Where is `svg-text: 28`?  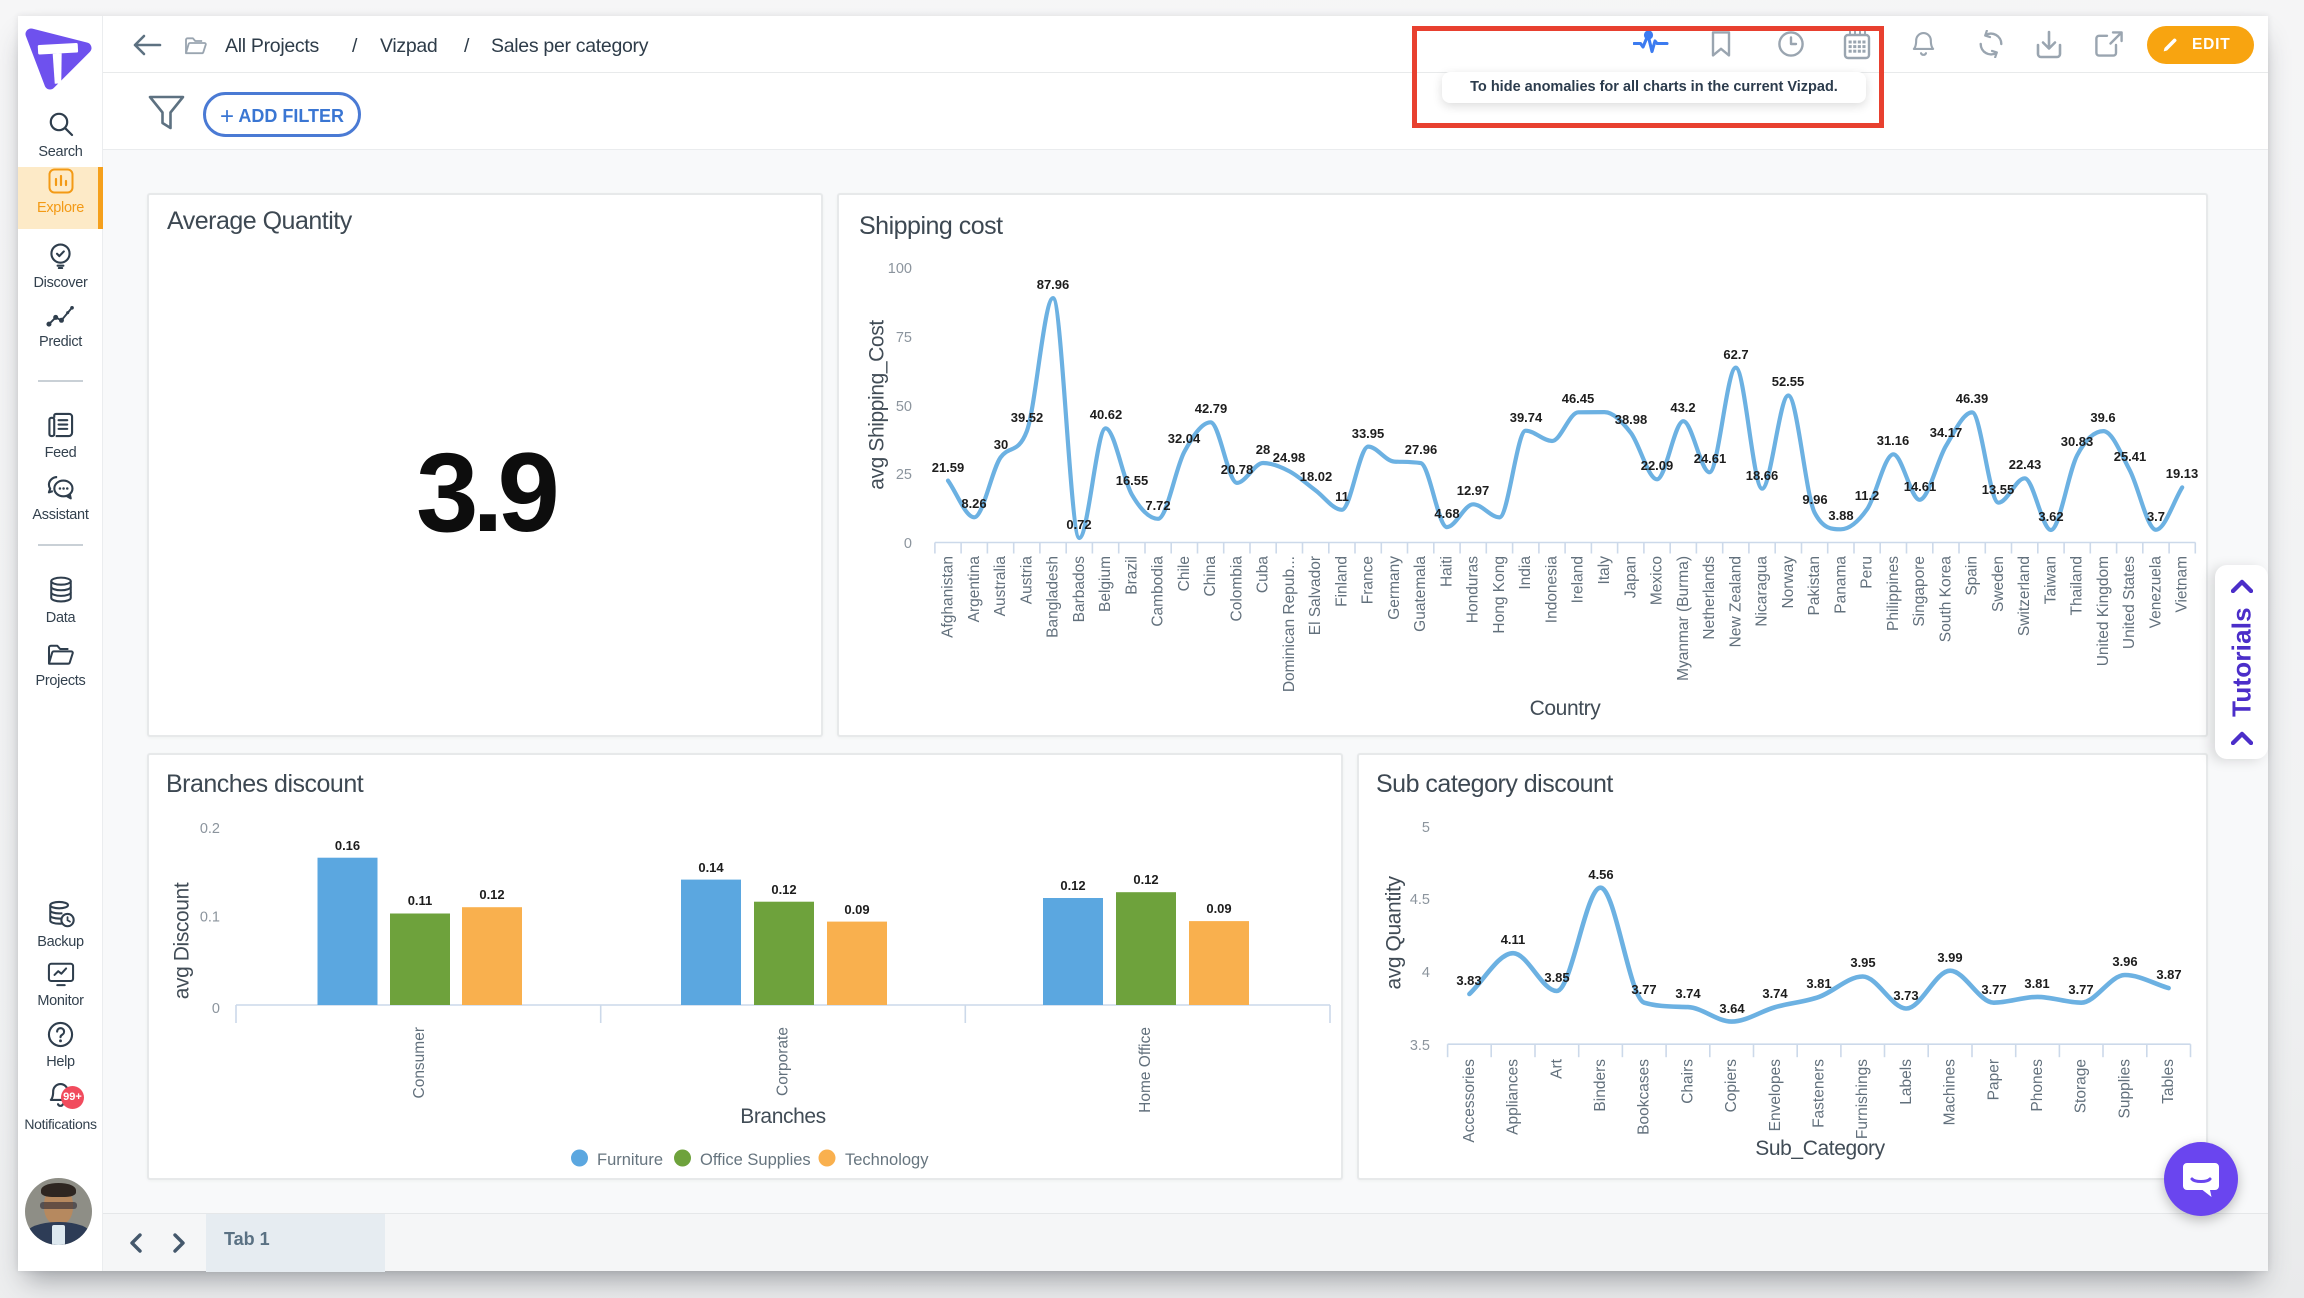 svg-text: 28 is located at coordinates (1263, 449).